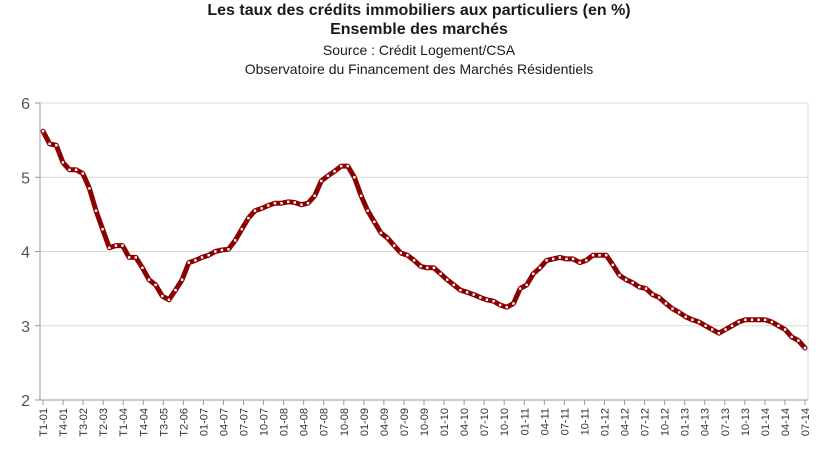 The width and height of the screenshot is (838, 458). I want to click on x-tick-label: 07-13, so click(726, 422).